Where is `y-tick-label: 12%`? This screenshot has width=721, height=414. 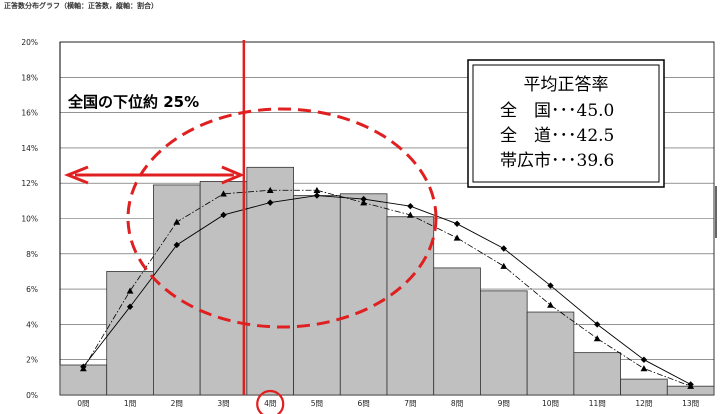
y-tick-label: 12% is located at coordinates (29, 183).